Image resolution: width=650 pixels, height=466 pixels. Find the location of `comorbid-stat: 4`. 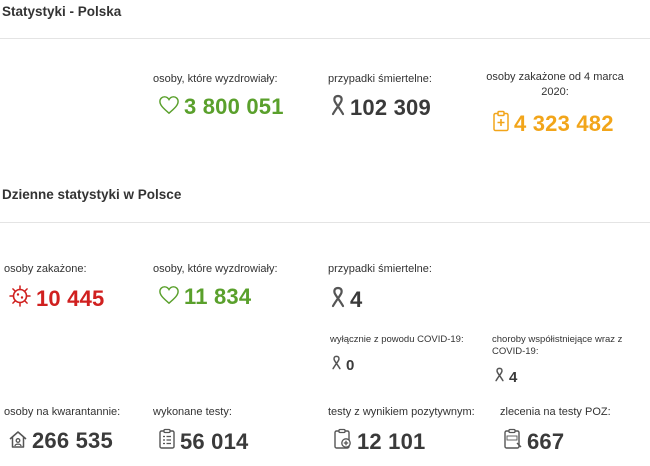

comorbid-stat: 4 is located at coordinates (505, 377).